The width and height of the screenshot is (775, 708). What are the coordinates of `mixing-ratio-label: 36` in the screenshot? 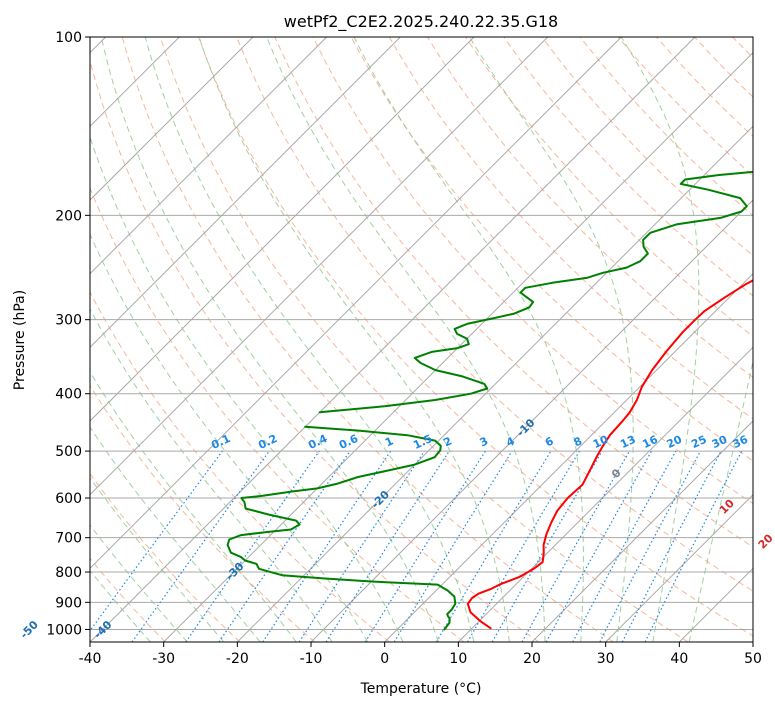 It's located at (741, 442).